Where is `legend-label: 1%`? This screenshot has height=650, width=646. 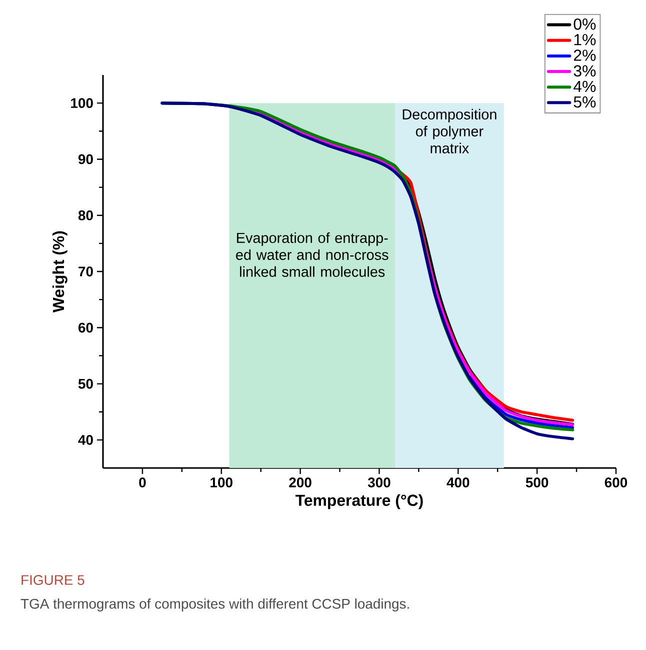
legend-label: 1% is located at coordinates (585, 40).